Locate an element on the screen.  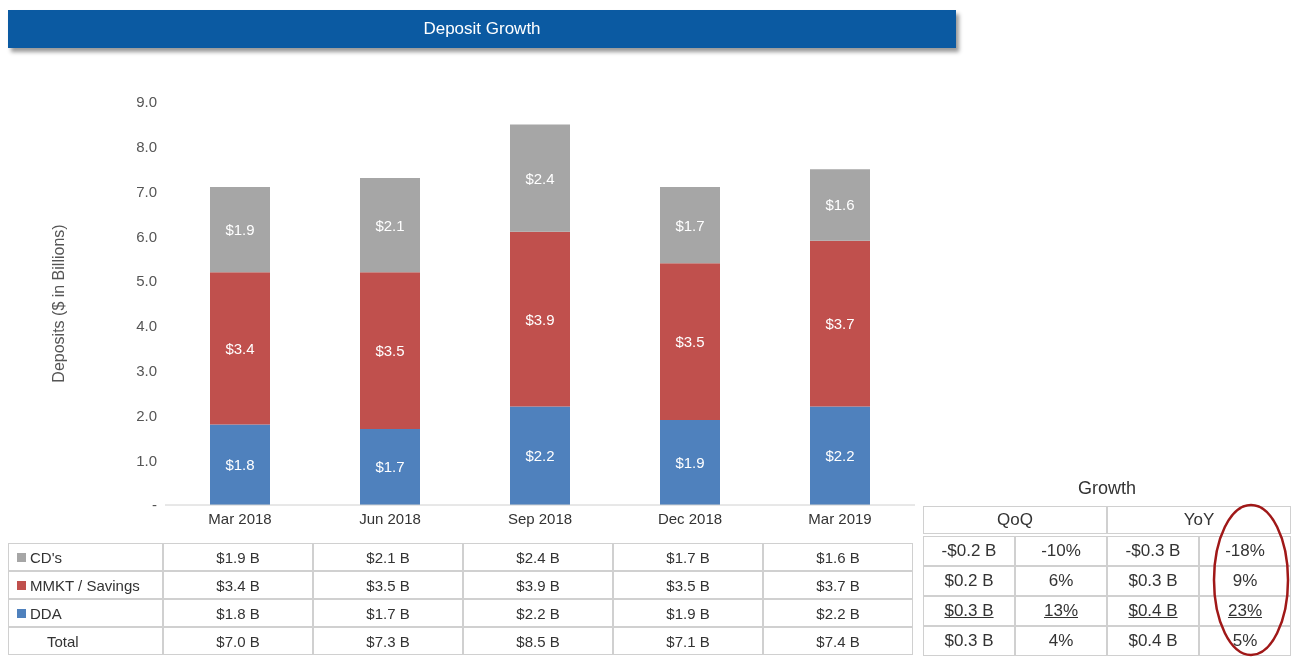
y-axis-title: Deposits ($ in Billions) is located at coordinates (58, 303).